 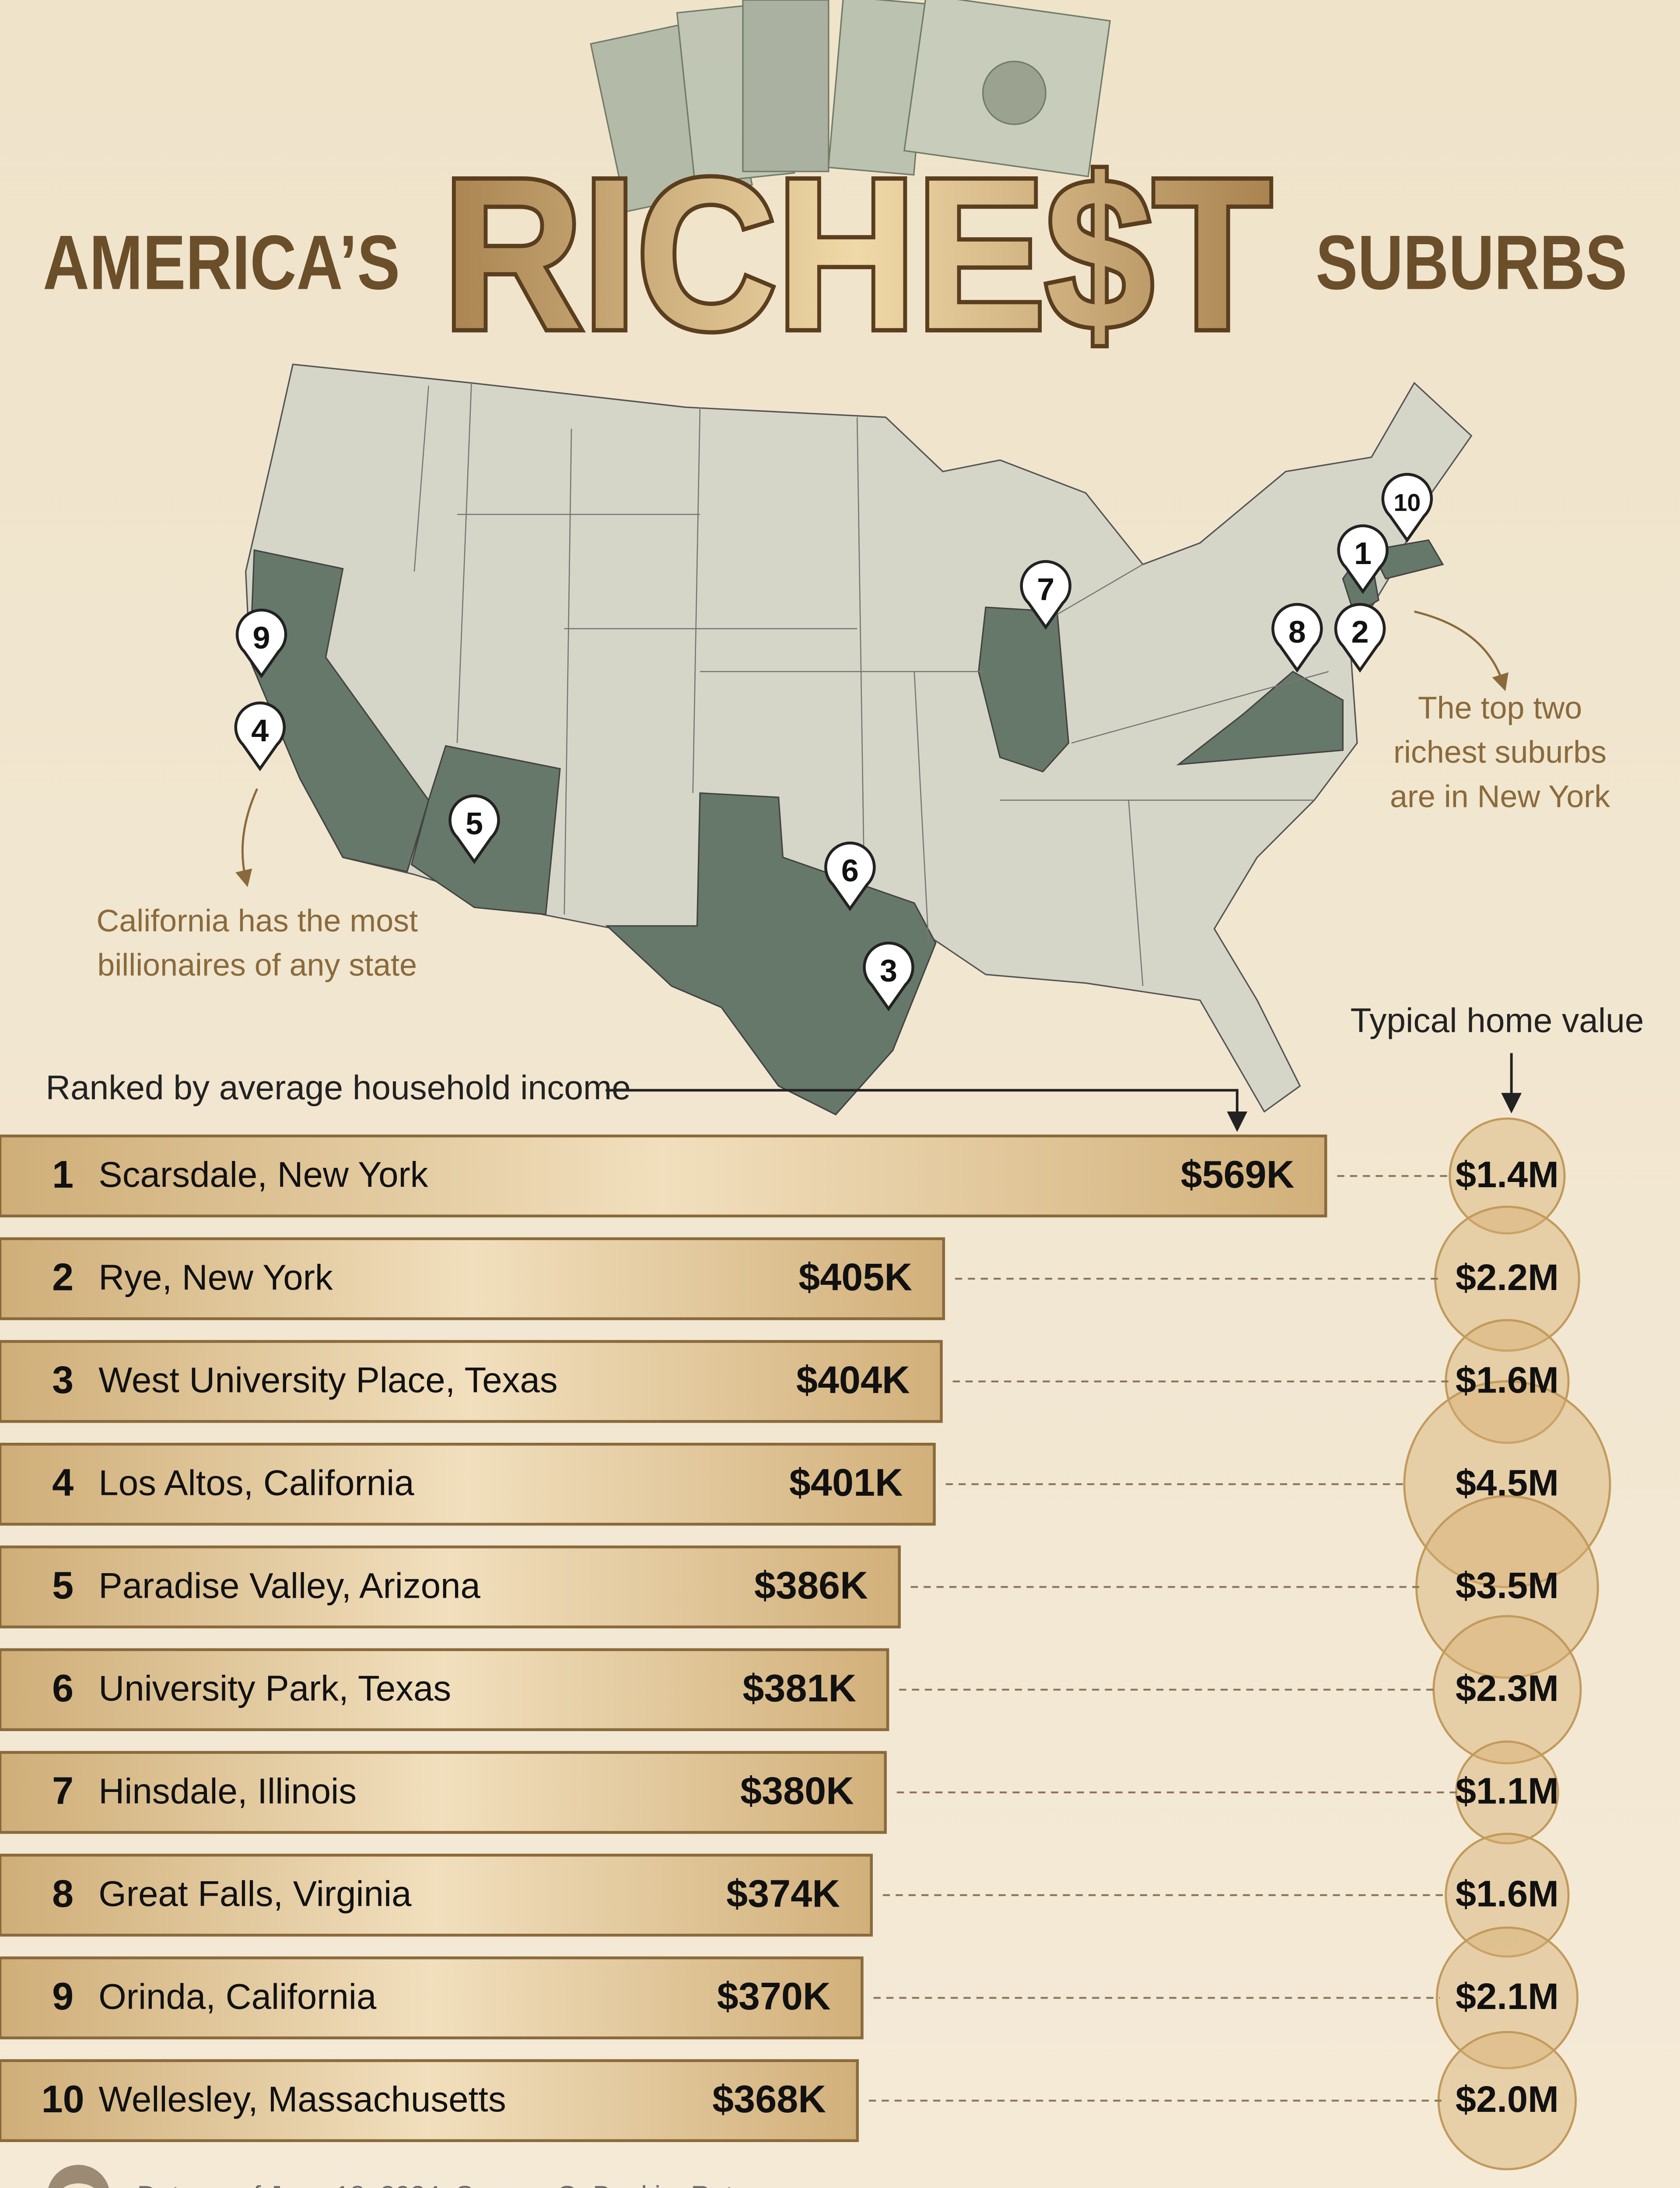 I want to click on value-label: $386K, so click(x=811, y=1585).